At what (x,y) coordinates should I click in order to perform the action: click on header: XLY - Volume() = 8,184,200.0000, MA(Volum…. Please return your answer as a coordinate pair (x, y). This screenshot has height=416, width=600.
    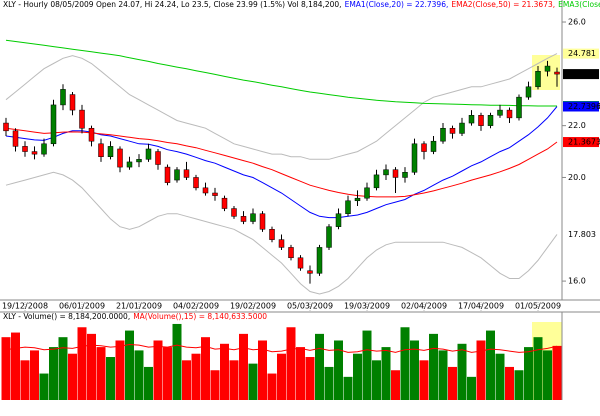
    Looking at the image, I should click on (135, 316).